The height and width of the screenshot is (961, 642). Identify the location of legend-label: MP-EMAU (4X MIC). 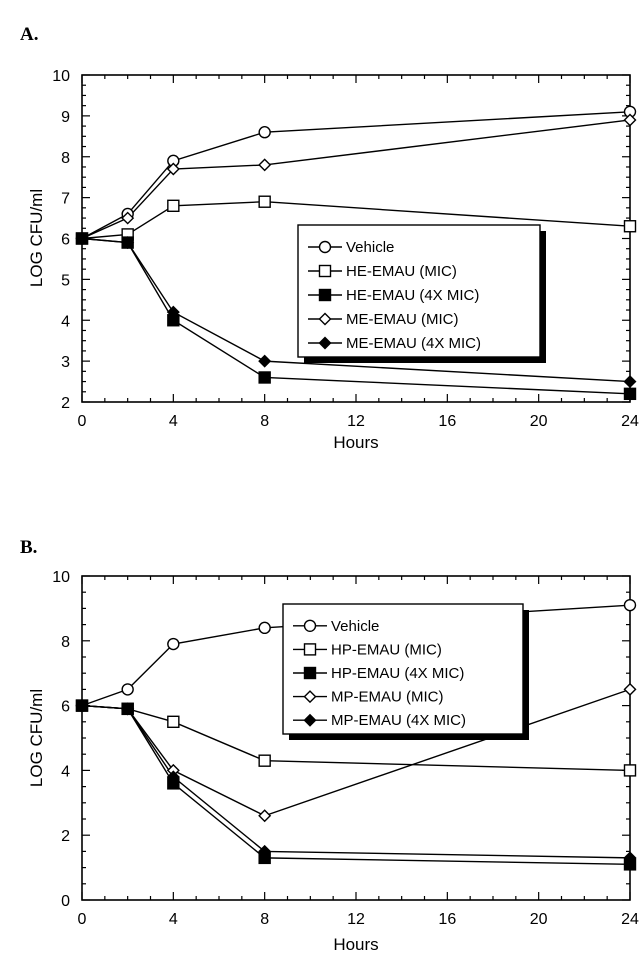
(398, 720).